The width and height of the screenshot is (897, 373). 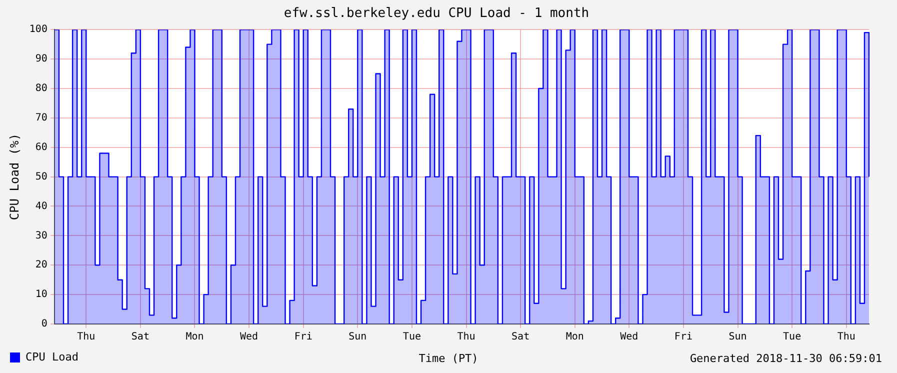 What do you see at coordinates (44, 324) in the screenshot?
I see `y-tick-label: 0` at bounding box center [44, 324].